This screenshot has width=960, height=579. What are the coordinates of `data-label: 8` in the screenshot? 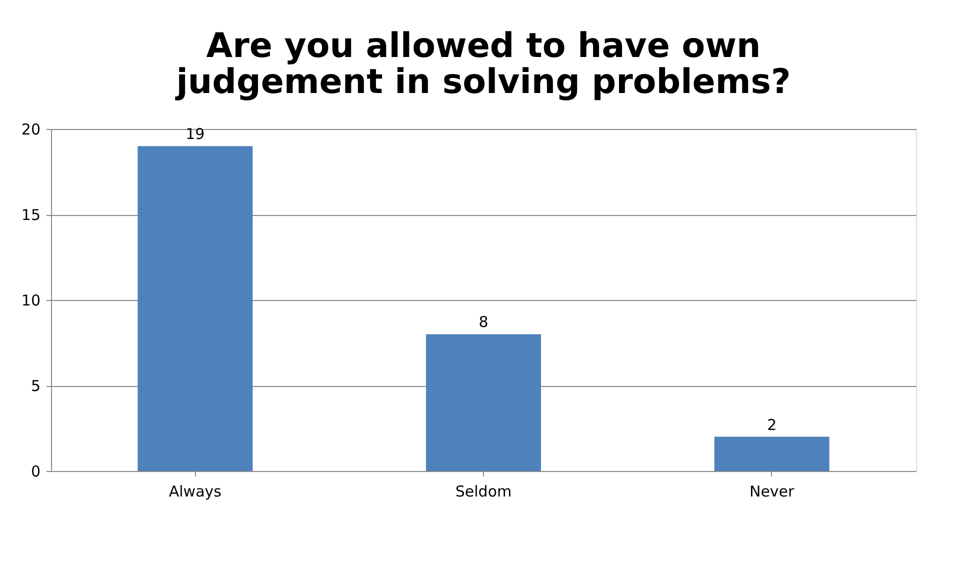 It's located at (483, 322).